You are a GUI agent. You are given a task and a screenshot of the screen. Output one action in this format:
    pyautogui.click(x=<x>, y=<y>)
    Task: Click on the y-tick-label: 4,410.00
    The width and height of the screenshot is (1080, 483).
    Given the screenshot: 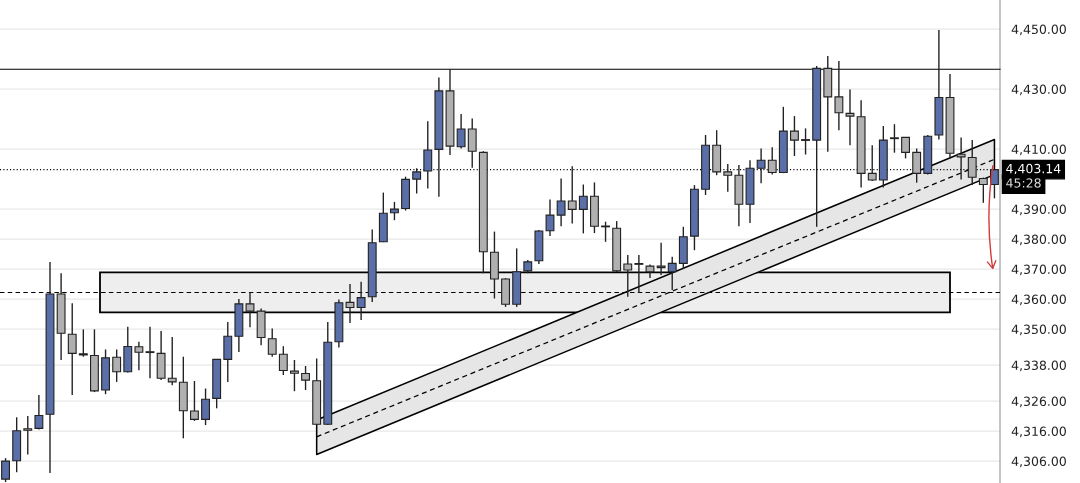 What is the action you would take?
    pyautogui.click(x=1038, y=150)
    